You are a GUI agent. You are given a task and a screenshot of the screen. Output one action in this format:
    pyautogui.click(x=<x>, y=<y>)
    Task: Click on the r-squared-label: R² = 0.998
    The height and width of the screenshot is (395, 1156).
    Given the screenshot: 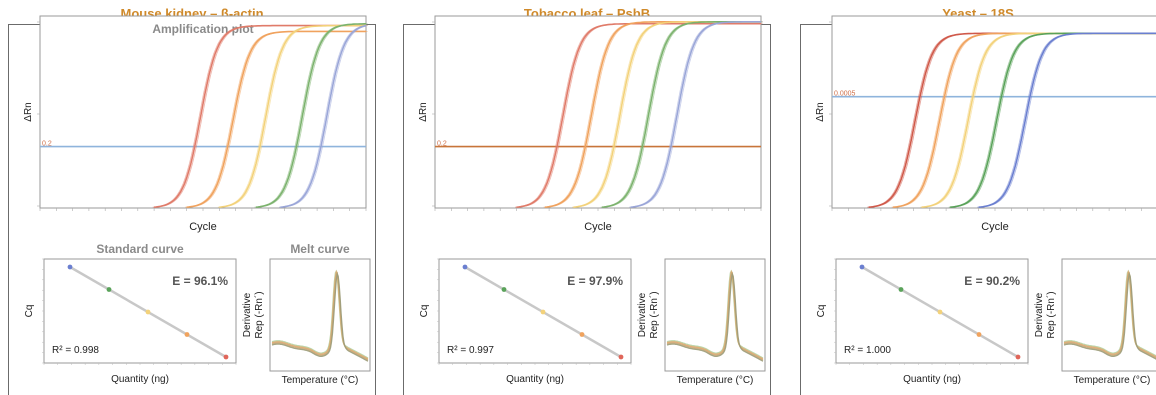 What is the action you would take?
    pyautogui.click(x=75, y=350)
    